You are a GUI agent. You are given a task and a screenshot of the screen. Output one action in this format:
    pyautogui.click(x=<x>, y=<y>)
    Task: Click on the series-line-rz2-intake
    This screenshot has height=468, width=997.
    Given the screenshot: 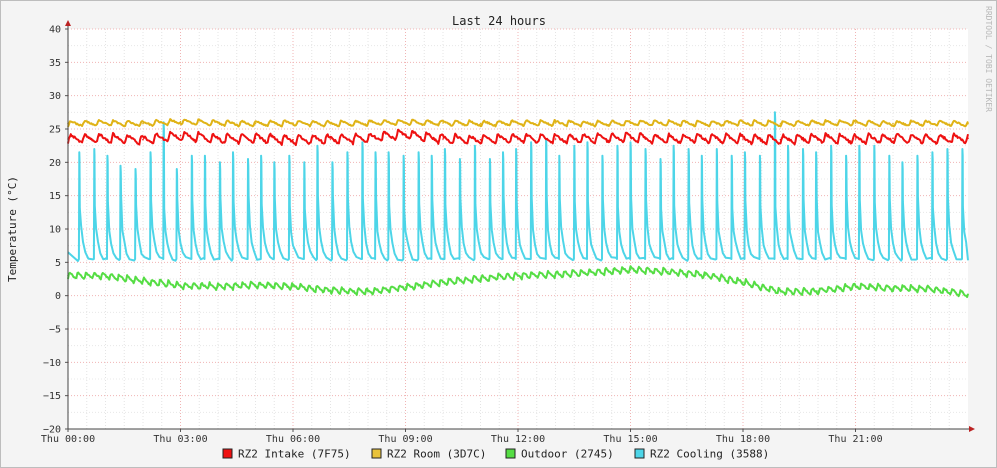 What is the action you would take?
    pyautogui.click(x=518, y=137)
    